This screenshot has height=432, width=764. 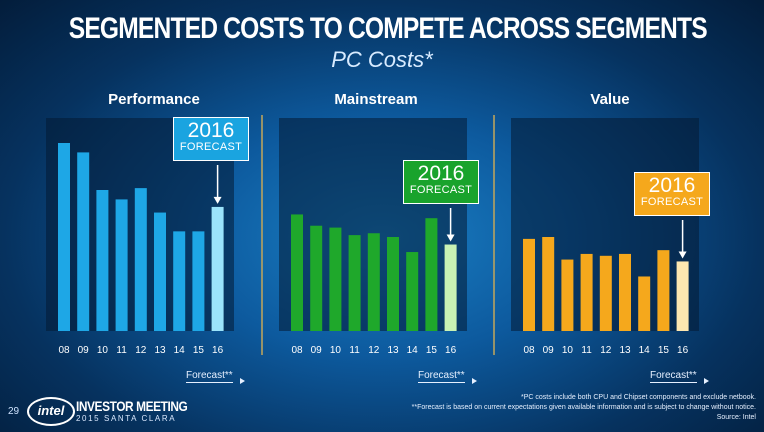 What do you see at coordinates (683, 350) in the screenshot?
I see `tick-label-value-16: 16` at bounding box center [683, 350].